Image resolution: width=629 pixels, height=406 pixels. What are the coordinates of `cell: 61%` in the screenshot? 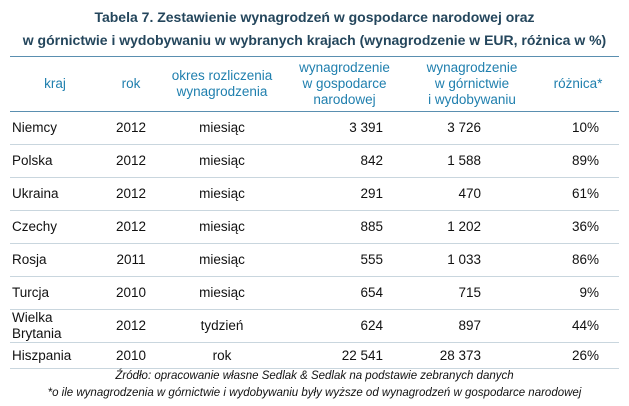 It's located at (578, 194).